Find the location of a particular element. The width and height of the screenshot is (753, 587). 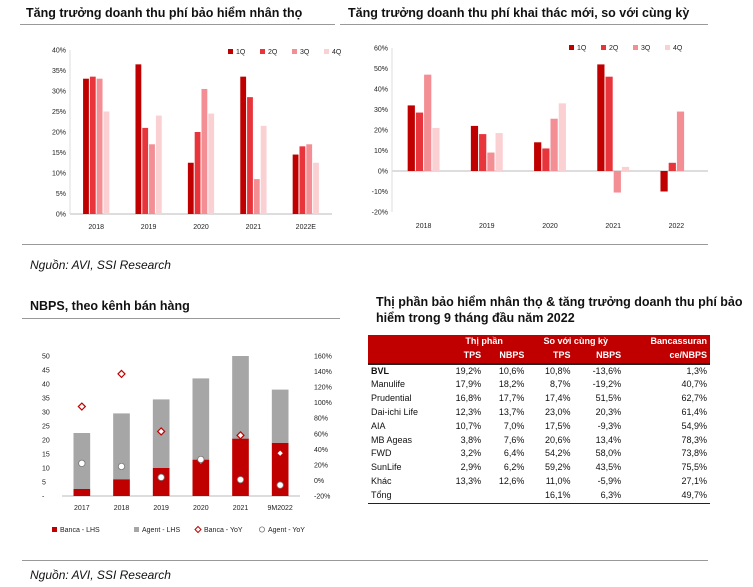

table-group-header: Thị phần So với cùng kỳ Bancassuran is located at coordinates (539, 342).